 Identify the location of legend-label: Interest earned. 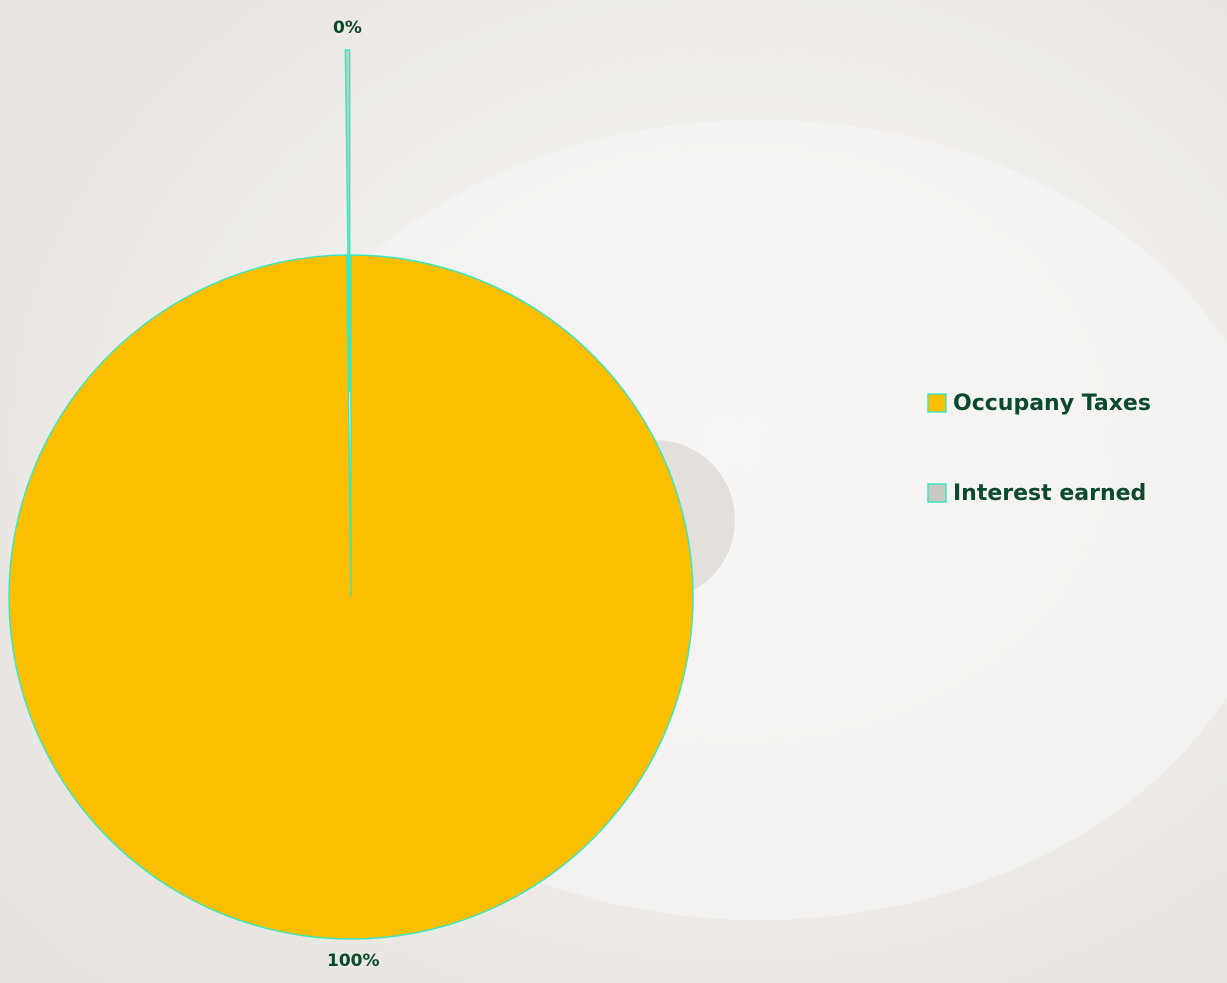
(1049, 493).